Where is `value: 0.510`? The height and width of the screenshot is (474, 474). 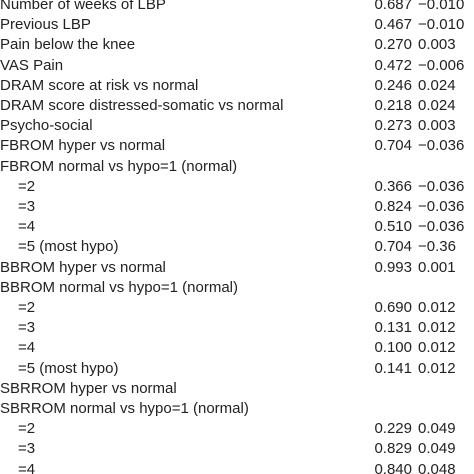 value: 0.510 is located at coordinates (393, 227).